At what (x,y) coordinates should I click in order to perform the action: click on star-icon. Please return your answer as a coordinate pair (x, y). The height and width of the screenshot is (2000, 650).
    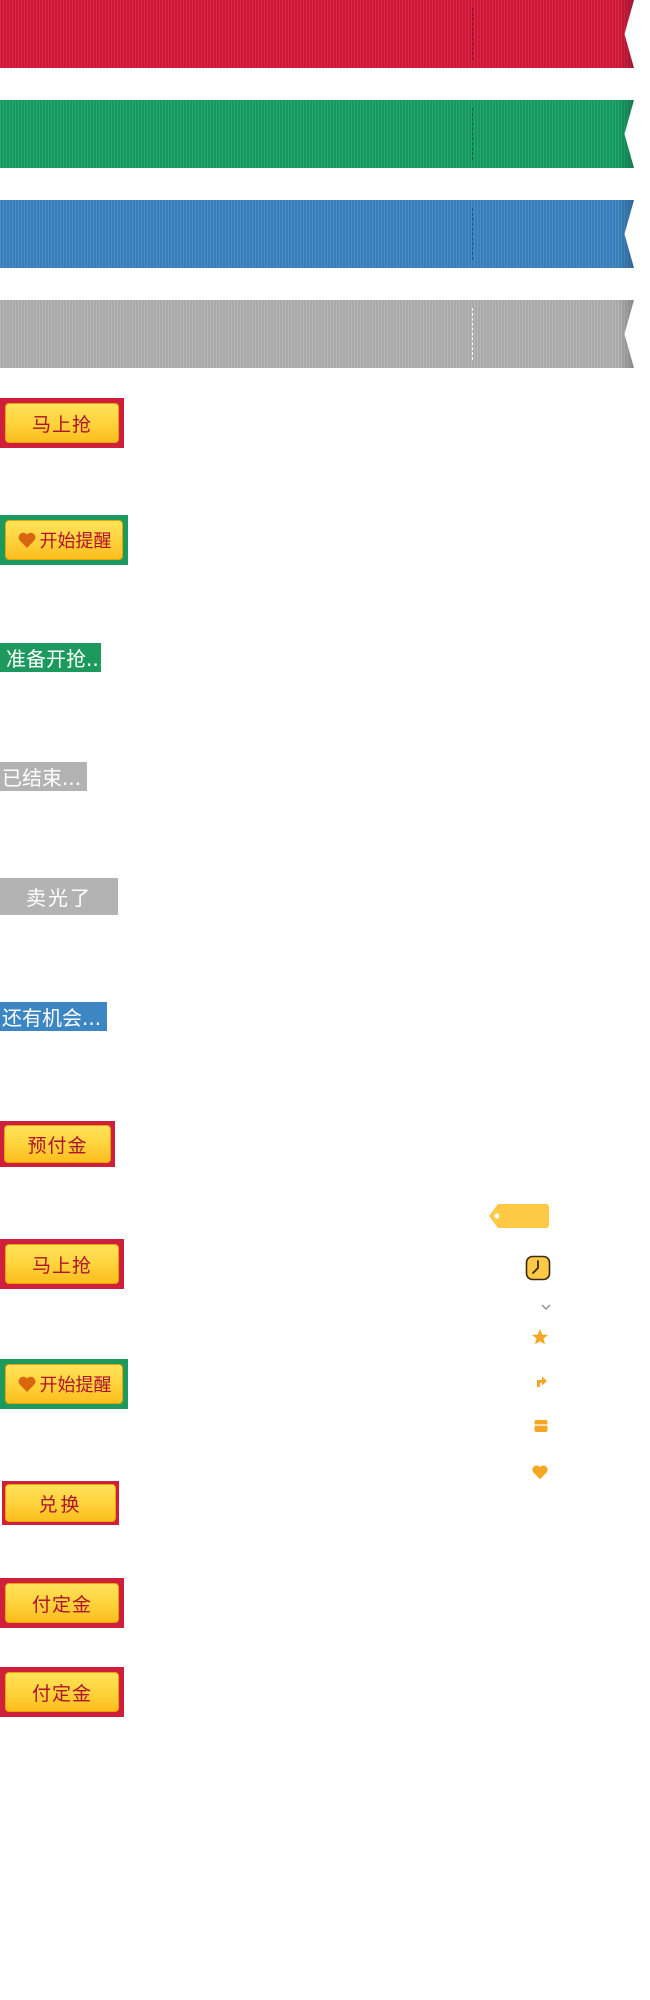
    Looking at the image, I should click on (540, 1339).